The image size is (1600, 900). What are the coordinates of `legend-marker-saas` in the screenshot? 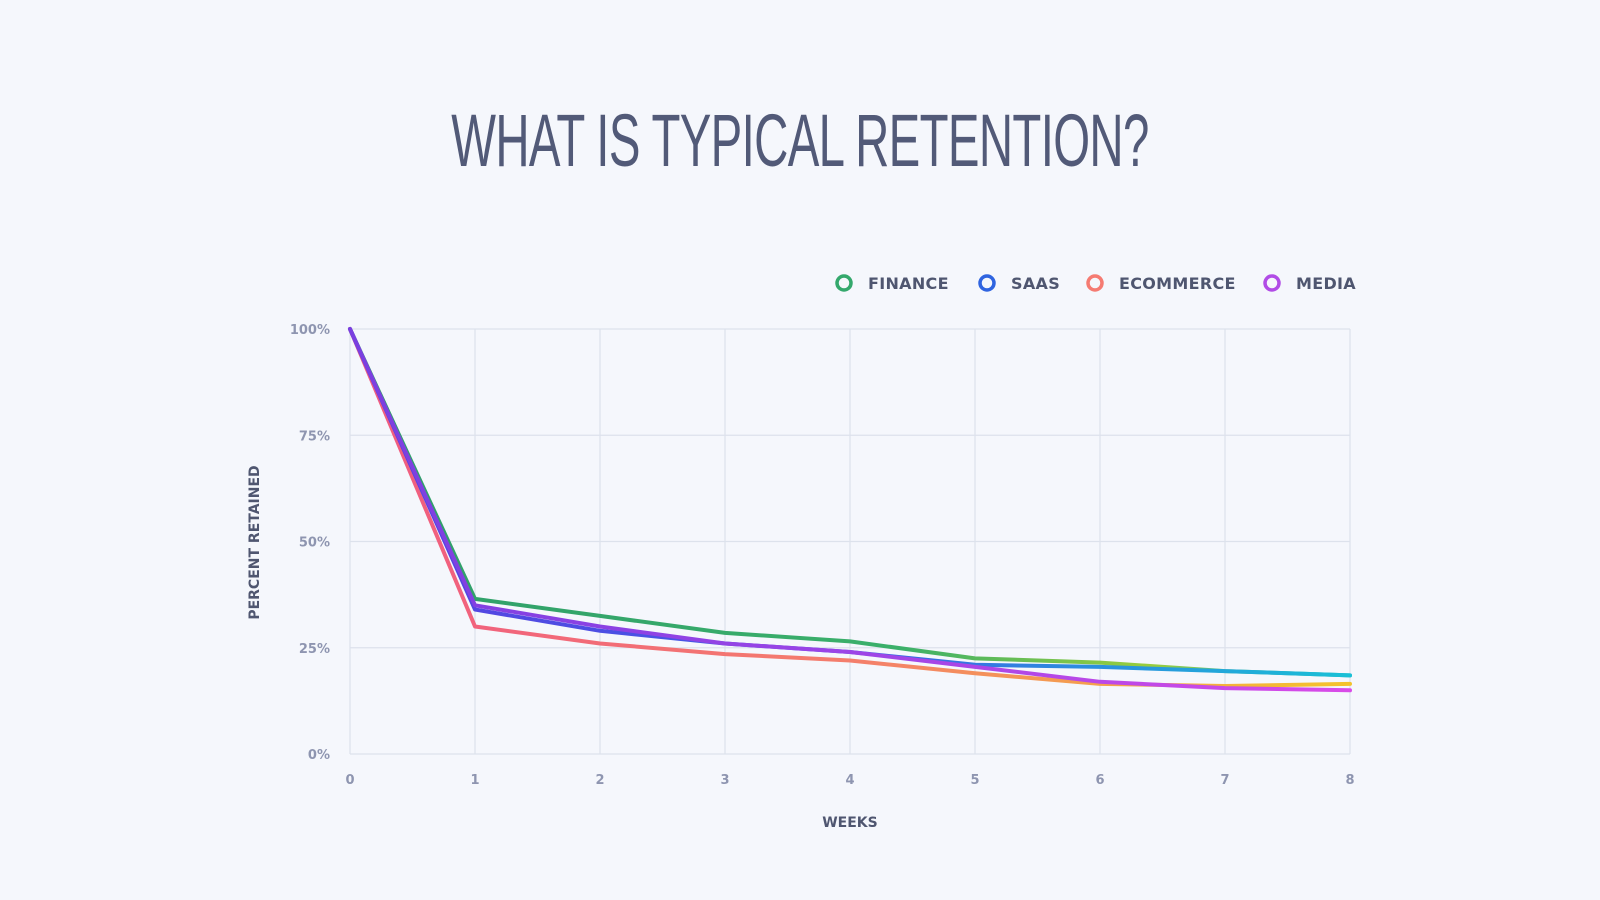 It's located at (987, 283).